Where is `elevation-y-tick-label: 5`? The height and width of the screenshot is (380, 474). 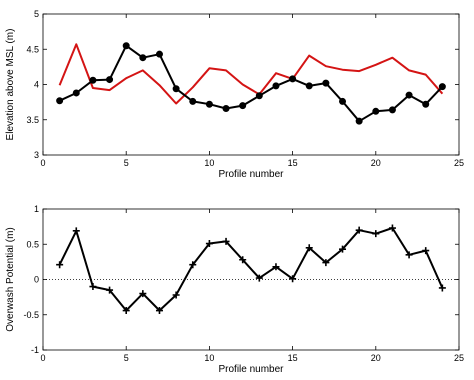
elevation-y-tick-label: 5 is located at coordinates (36, 14).